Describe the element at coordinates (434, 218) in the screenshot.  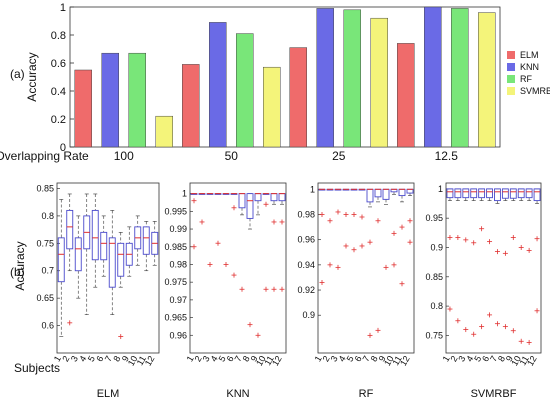
I see `box-y-tick-label: 0.95` at that location.